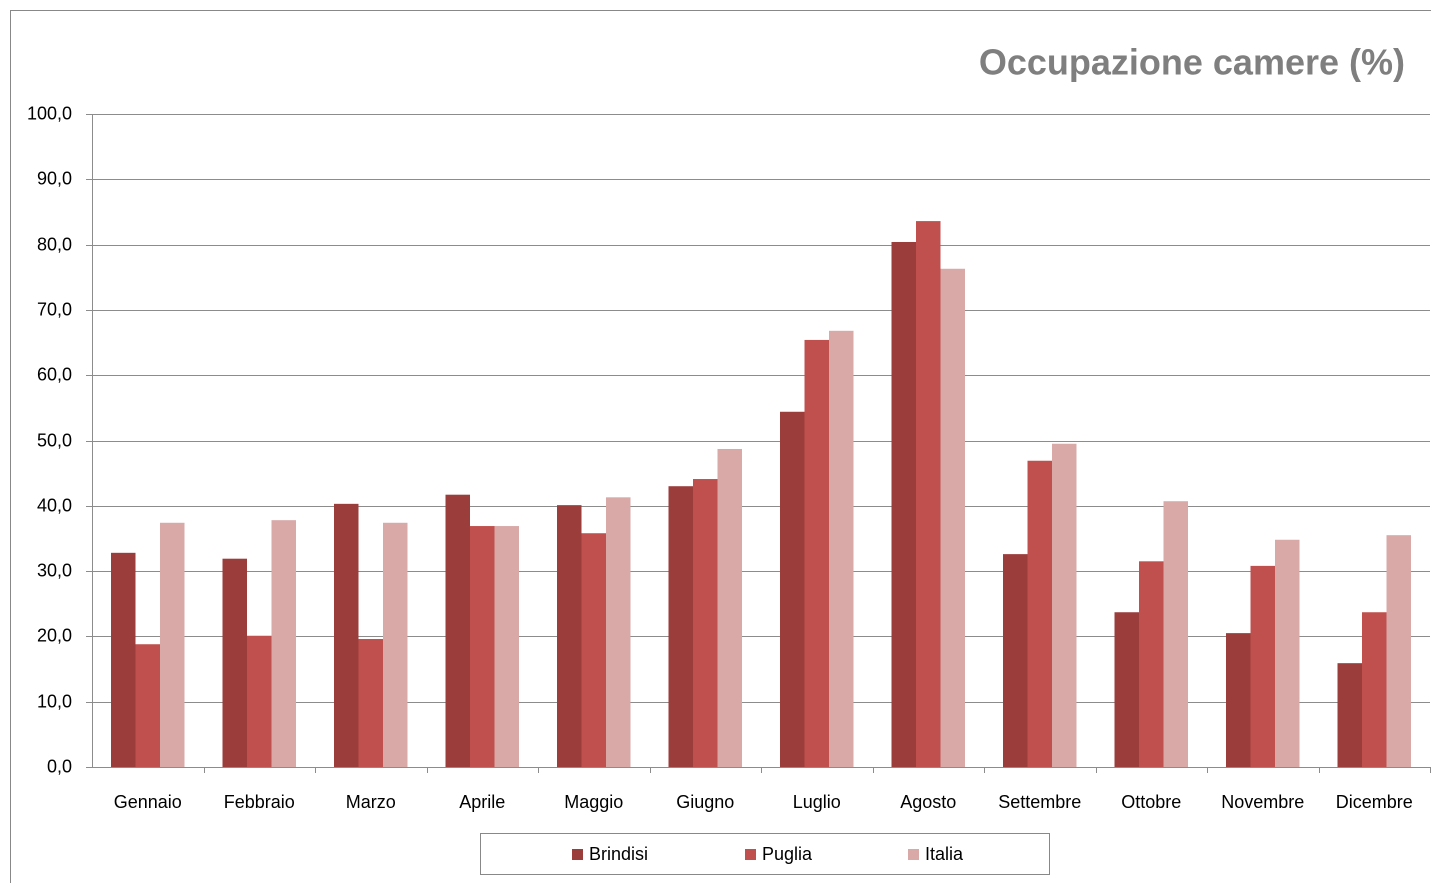 This screenshot has height=883, width=1431. I want to click on y-tick-label: 80,0, so click(54, 244).